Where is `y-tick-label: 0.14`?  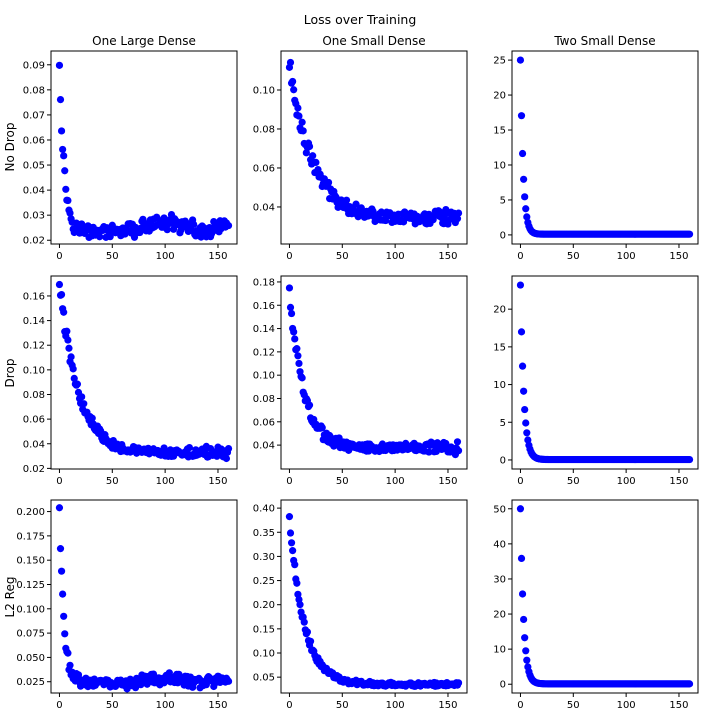 y-tick-label: 0.14 is located at coordinates (264, 329).